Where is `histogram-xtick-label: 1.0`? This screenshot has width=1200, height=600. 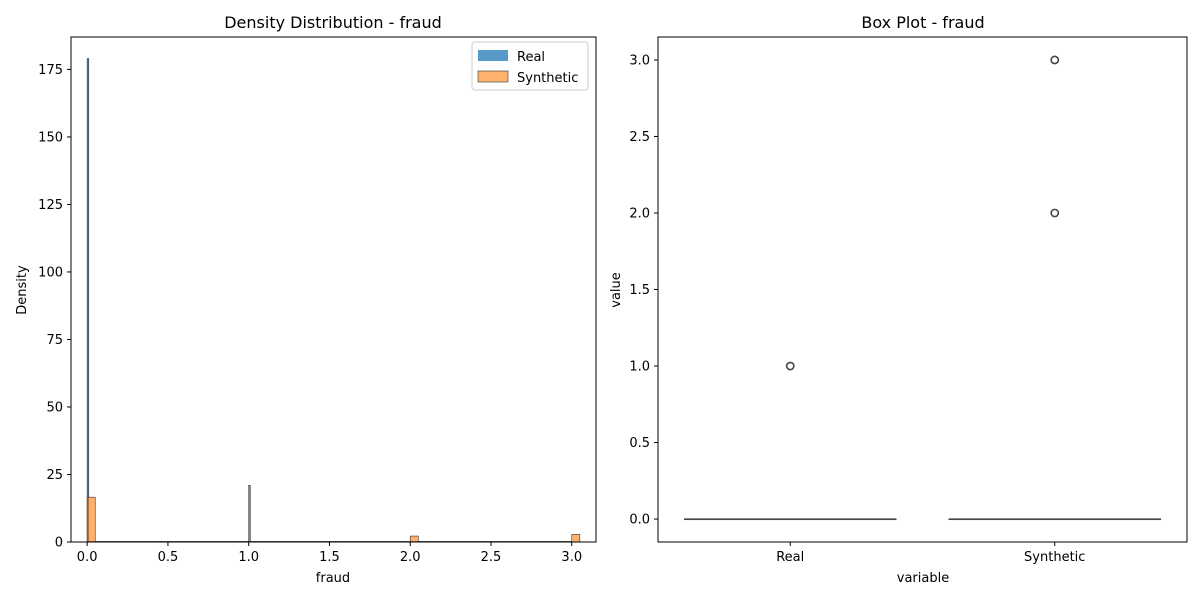 histogram-xtick-label: 1.0 is located at coordinates (248, 557).